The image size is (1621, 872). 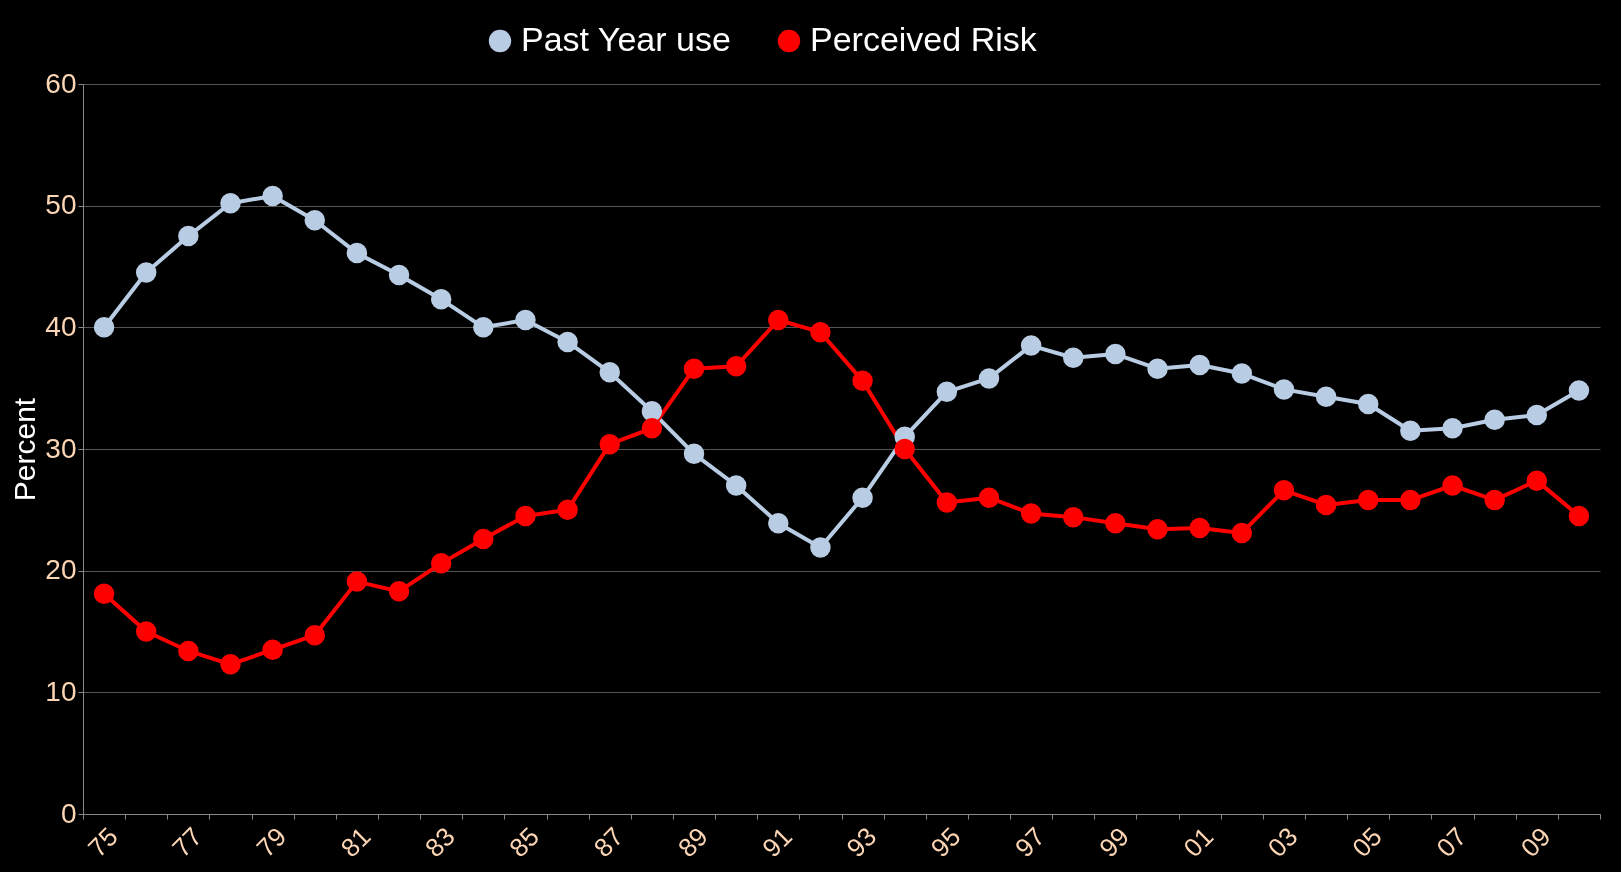 I want to click on x-tick-label: 79, so click(x=271, y=842).